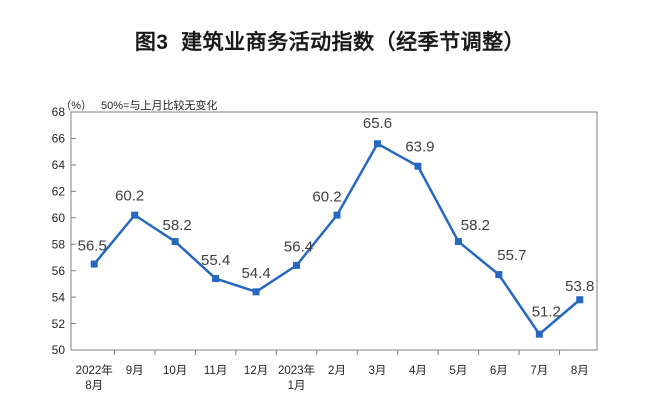 This screenshot has width=660, height=419. Describe the element at coordinates (546, 311) in the screenshot. I see `data-label: 51.2` at that location.